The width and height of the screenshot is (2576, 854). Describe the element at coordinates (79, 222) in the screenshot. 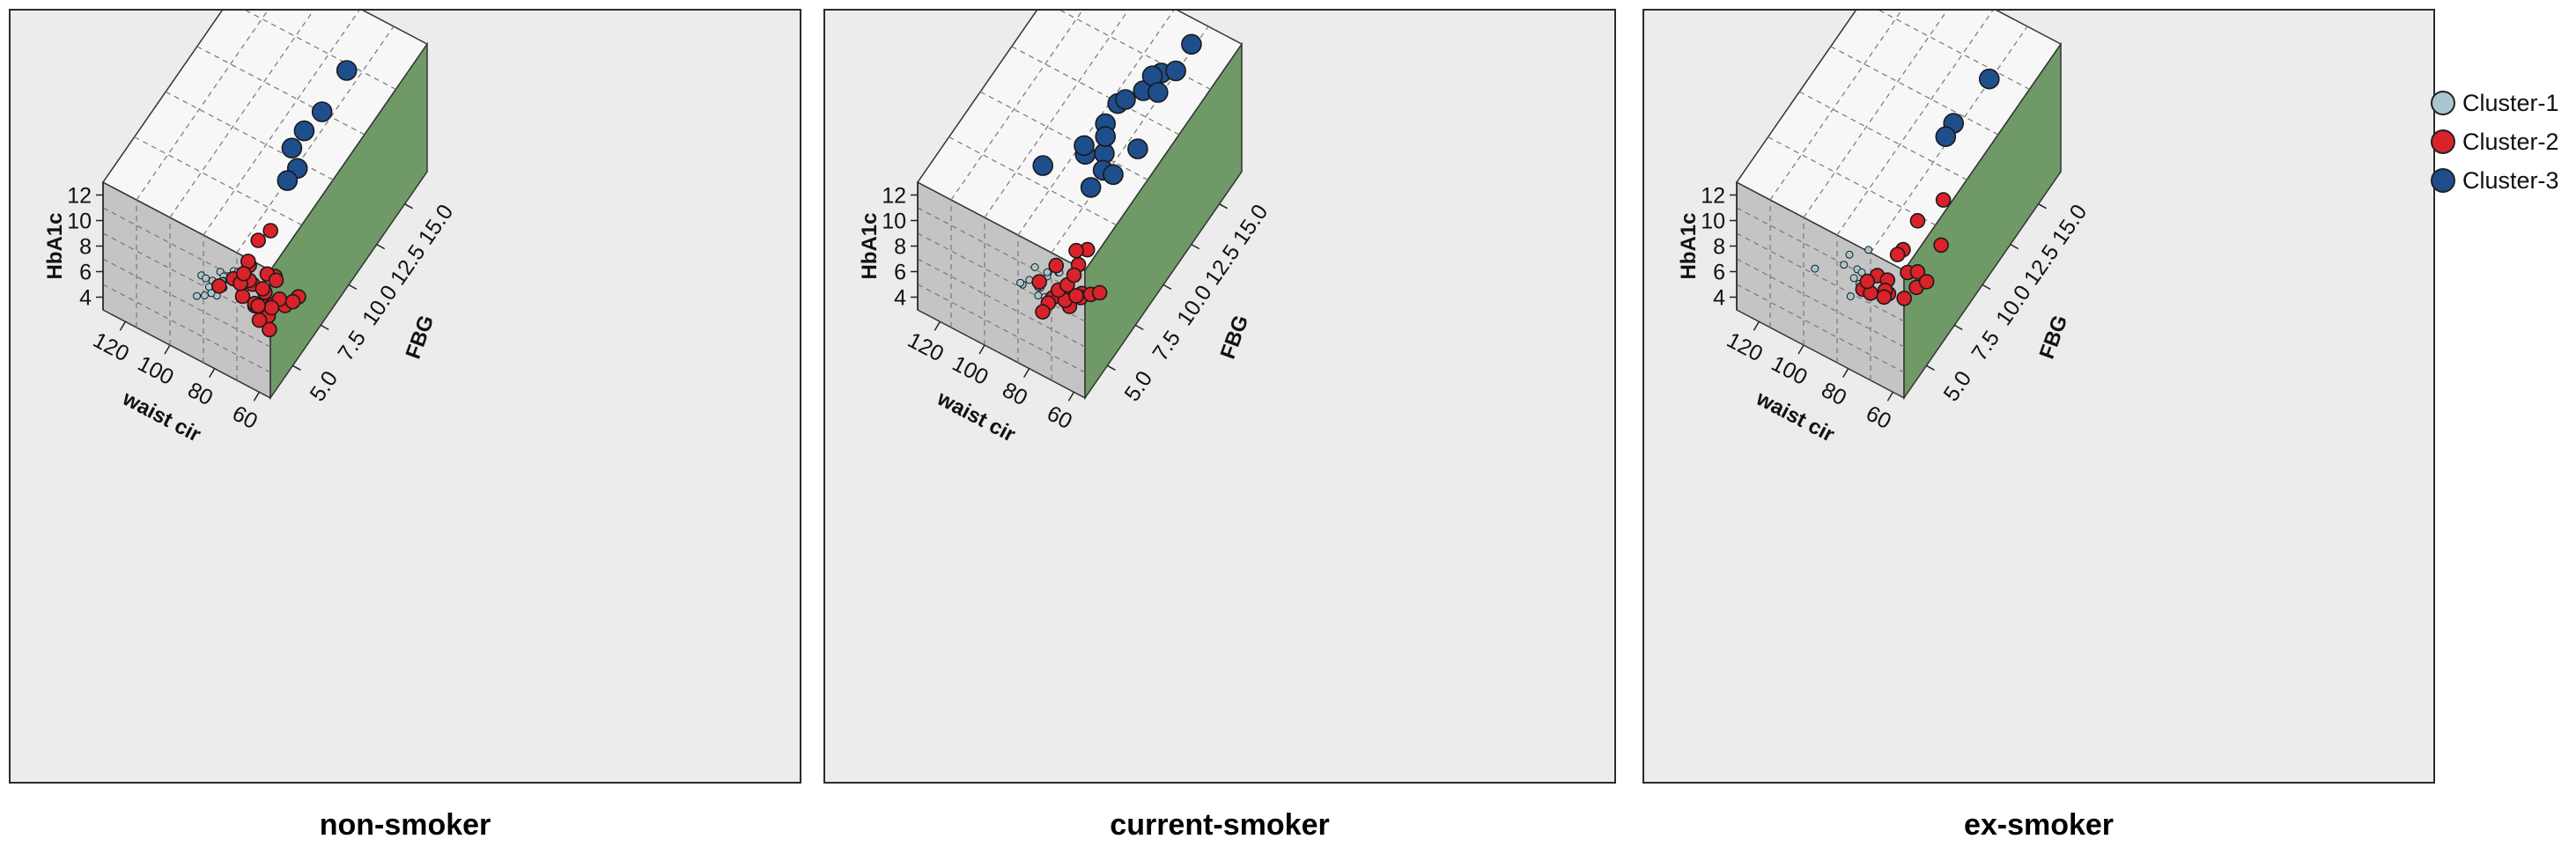

I see `hba1c-tick-label: 10` at that location.